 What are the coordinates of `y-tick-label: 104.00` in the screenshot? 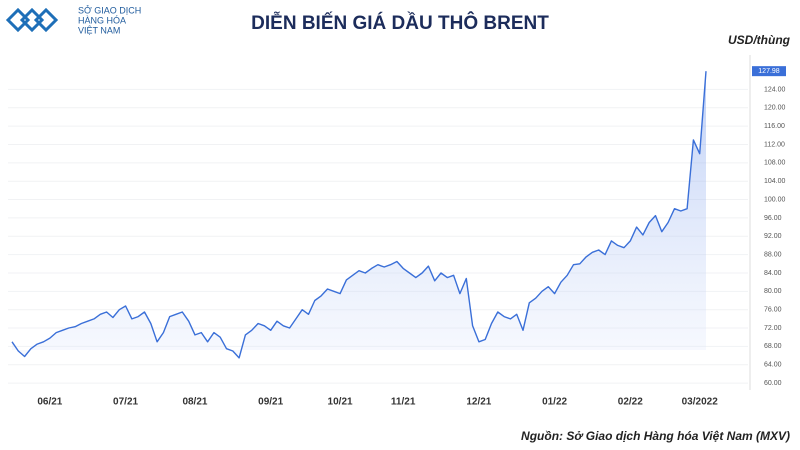 It's located at (775, 181).